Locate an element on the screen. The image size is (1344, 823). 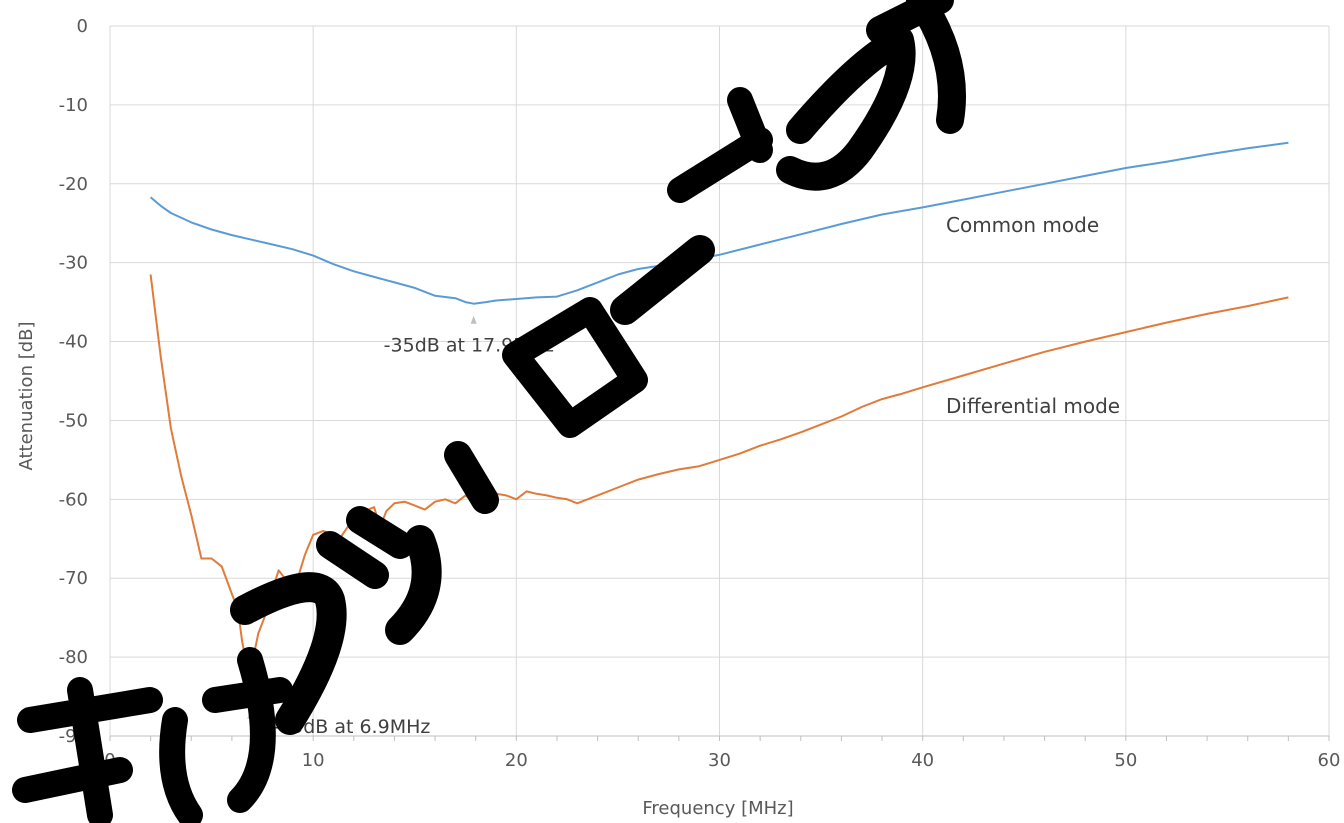
x-tick-label: 20 is located at coordinates (516, 760).